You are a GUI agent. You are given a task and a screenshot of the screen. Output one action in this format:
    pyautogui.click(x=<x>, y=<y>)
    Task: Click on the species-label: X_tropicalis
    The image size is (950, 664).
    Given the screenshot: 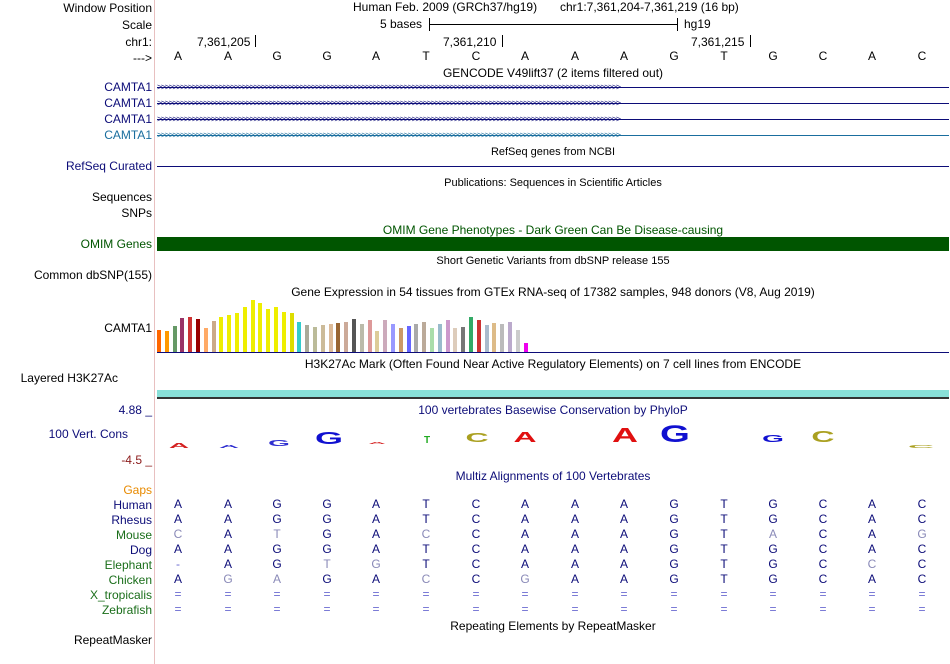 What is the action you would take?
    pyautogui.click(x=120, y=595)
    